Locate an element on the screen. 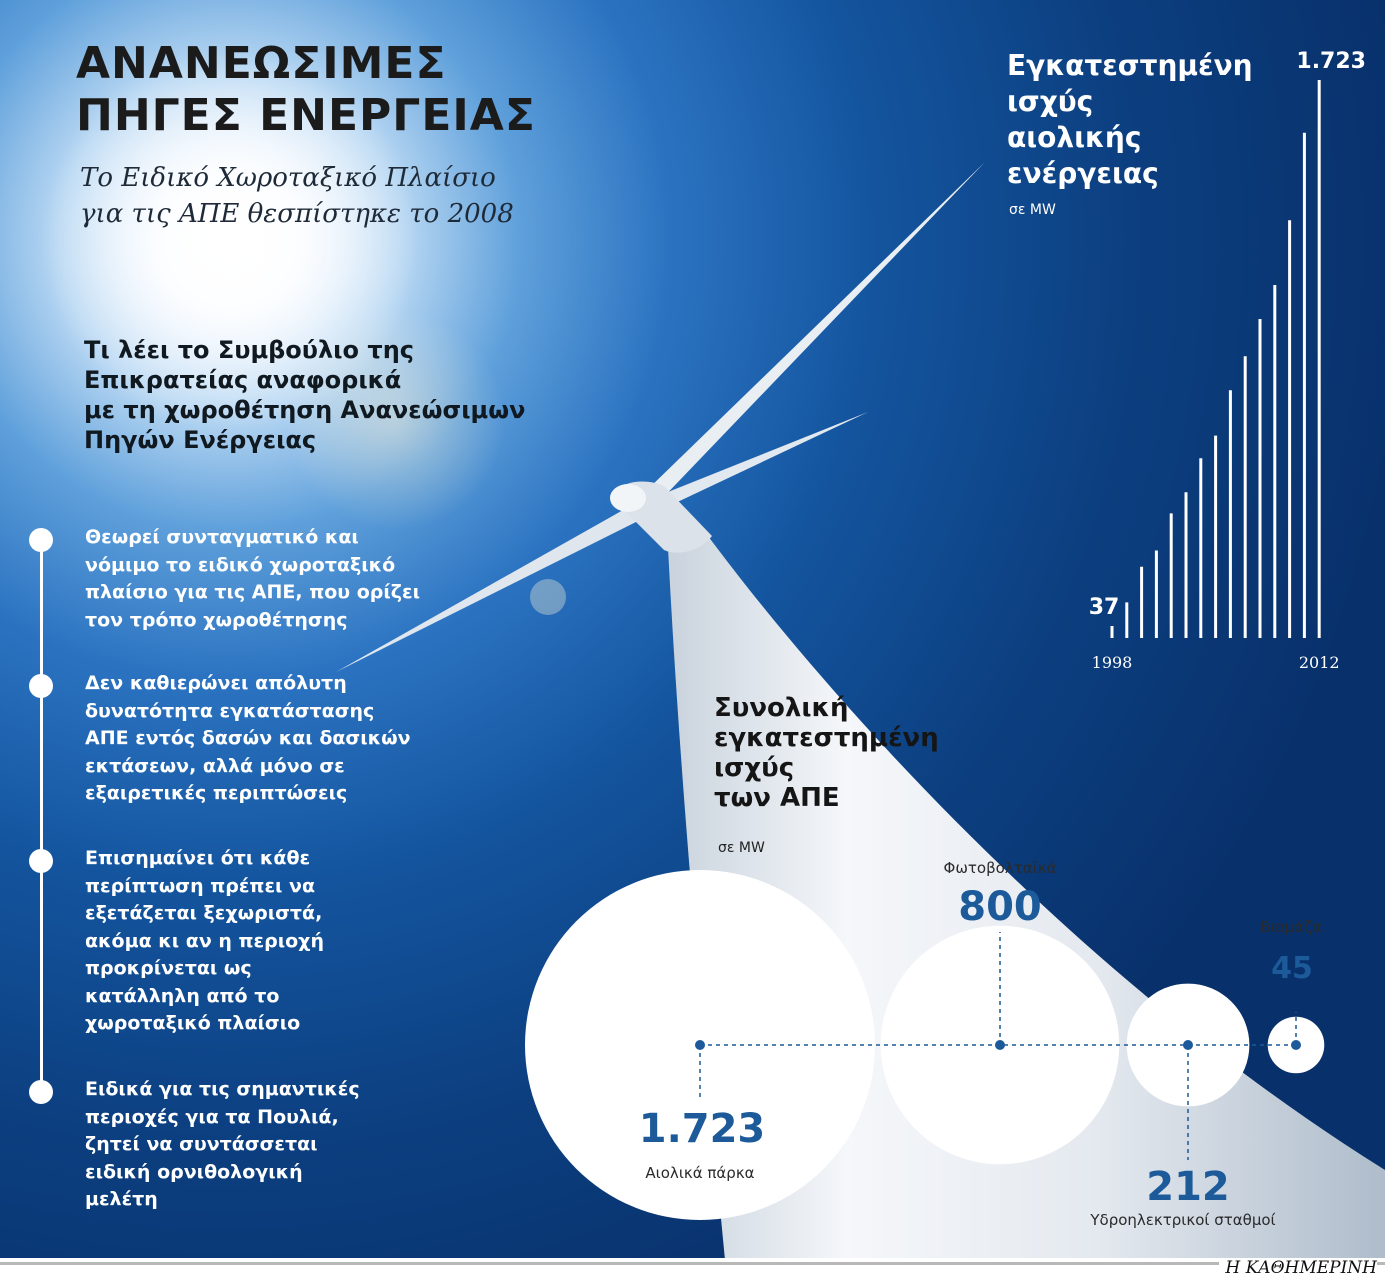 This screenshot has width=1385, height=1283. subtitle-line-2: για τις ΑΠΕ θεσπίστηκε το 2008 is located at coordinates (297, 214).